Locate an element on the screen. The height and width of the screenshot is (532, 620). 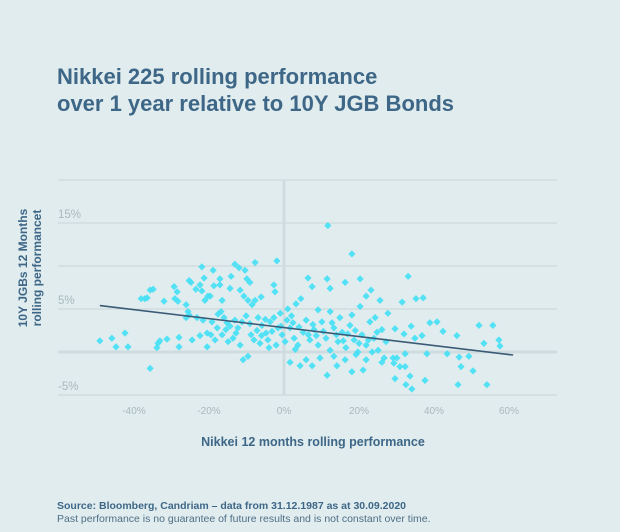
chart-title-line-1: Nikkei 225 rolling performance is located at coordinates (217, 76).